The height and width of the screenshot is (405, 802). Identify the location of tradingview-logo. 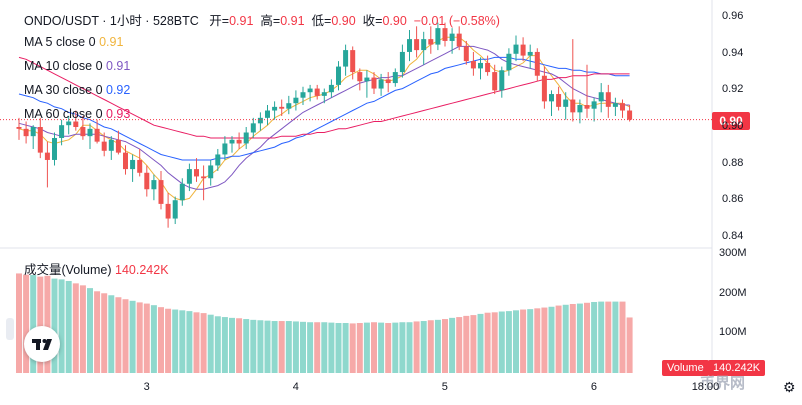
(42, 344).